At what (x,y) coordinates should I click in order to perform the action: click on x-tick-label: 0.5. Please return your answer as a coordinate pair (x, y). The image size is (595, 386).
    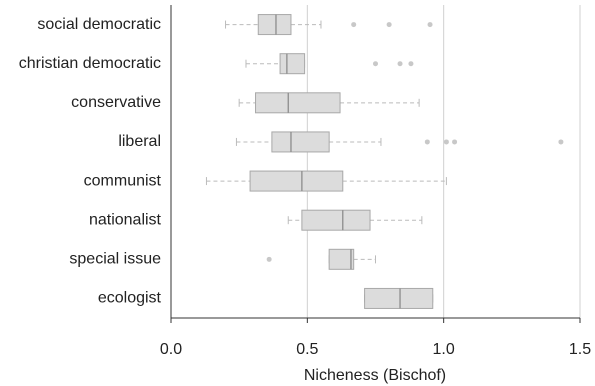
    Looking at the image, I should click on (307, 349).